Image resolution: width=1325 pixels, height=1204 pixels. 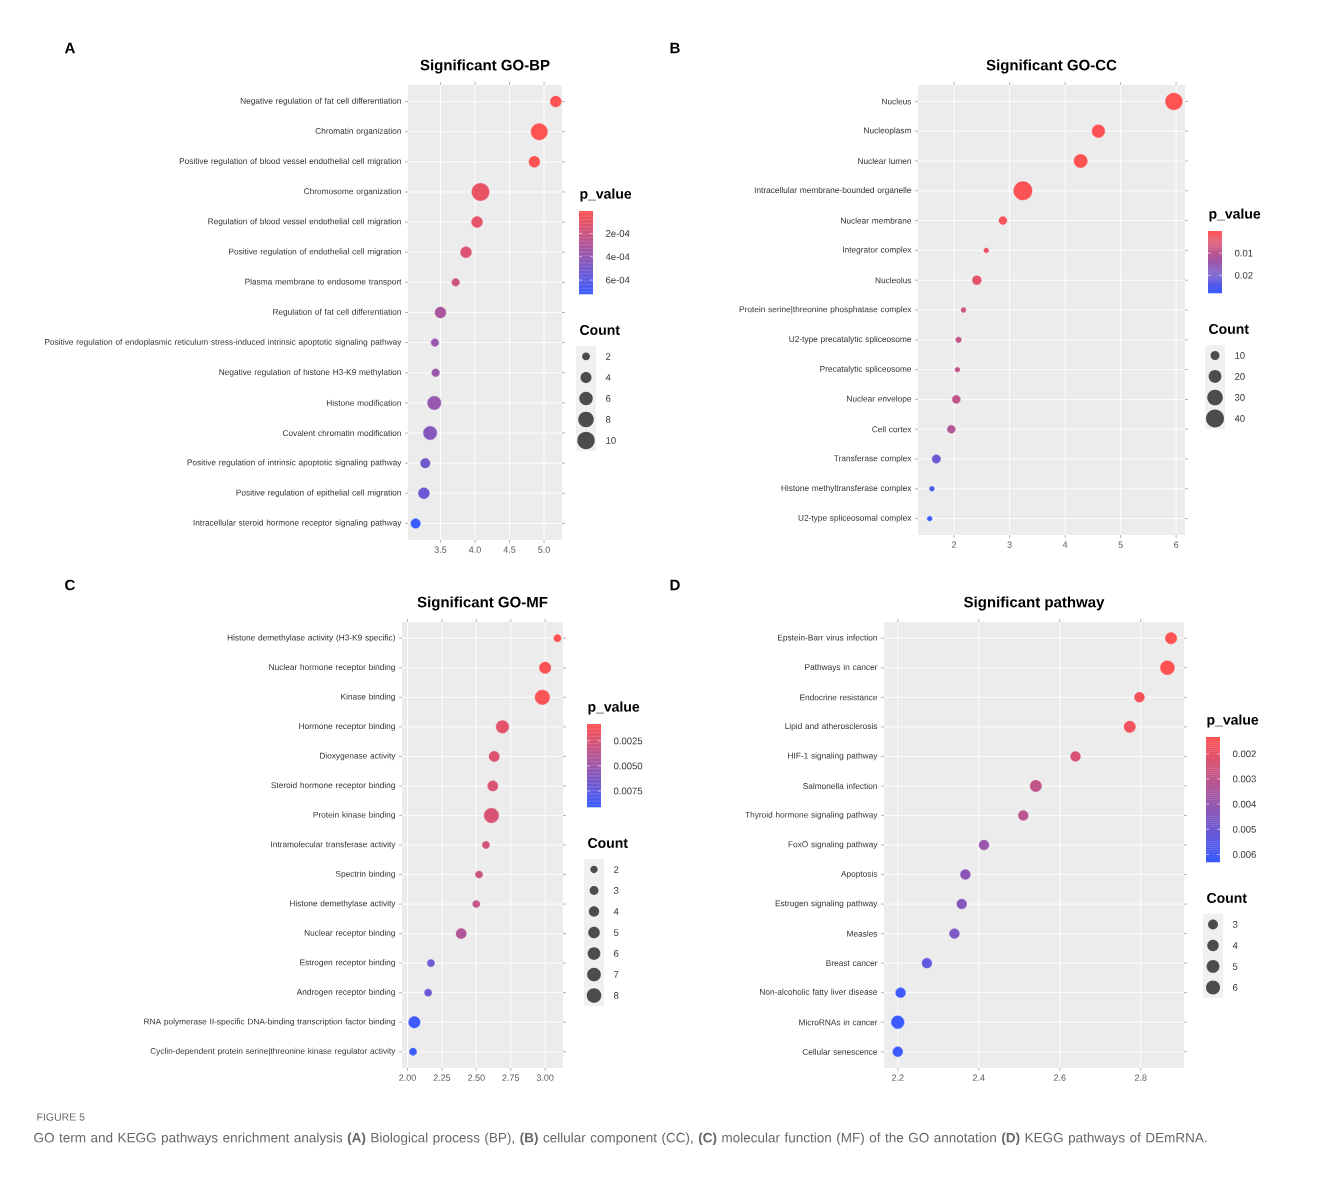 I want to click on y-tick-label: Nuclear receptor binding, so click(x=349, y=933).